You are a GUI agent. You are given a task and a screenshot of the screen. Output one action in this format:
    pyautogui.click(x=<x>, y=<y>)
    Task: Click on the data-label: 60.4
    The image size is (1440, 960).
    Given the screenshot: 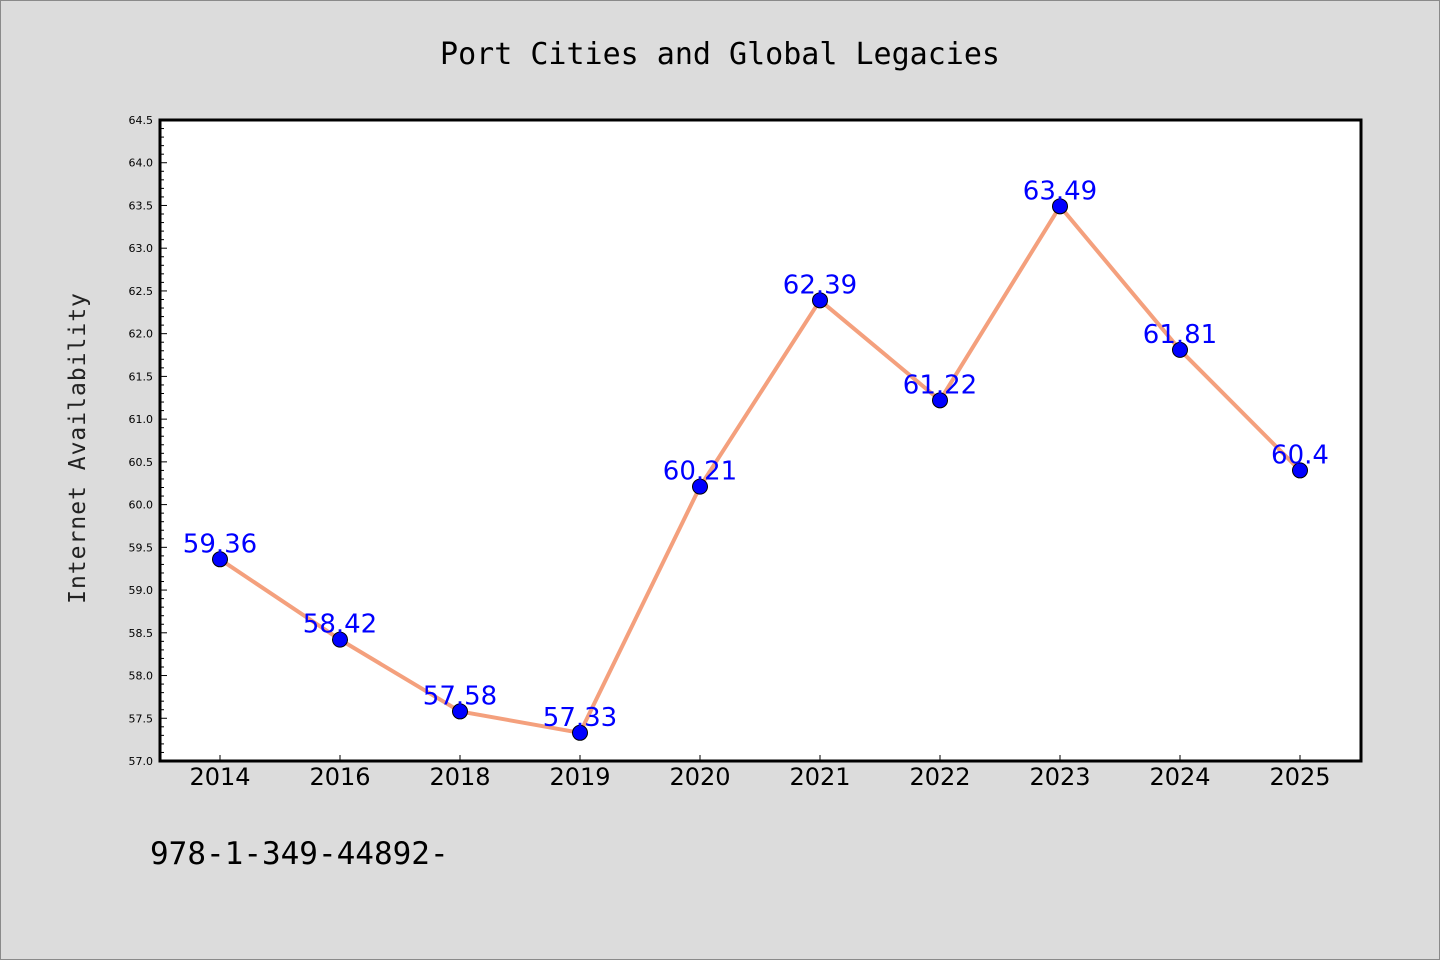 What is the action you would take?
    pyautogui.click(x=1300, y=455)
    